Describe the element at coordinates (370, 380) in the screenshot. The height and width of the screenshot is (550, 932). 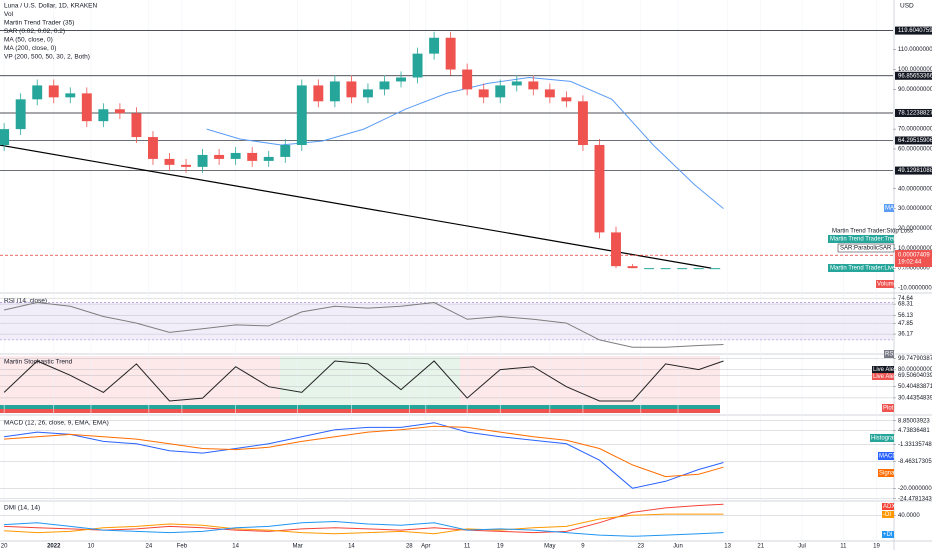
I see `stoch-background-up` at that location.